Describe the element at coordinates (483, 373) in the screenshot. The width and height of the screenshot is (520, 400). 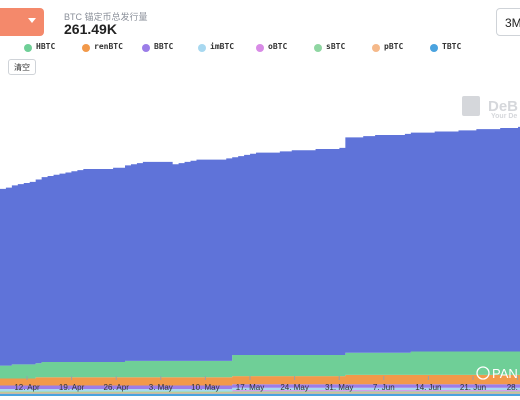
I see `wechat-icon` at that location.